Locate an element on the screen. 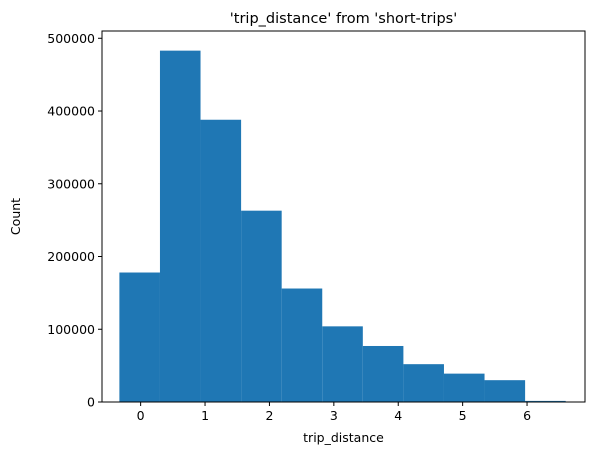  y-tick-label: 300000 is located at coordinates (71, 183).